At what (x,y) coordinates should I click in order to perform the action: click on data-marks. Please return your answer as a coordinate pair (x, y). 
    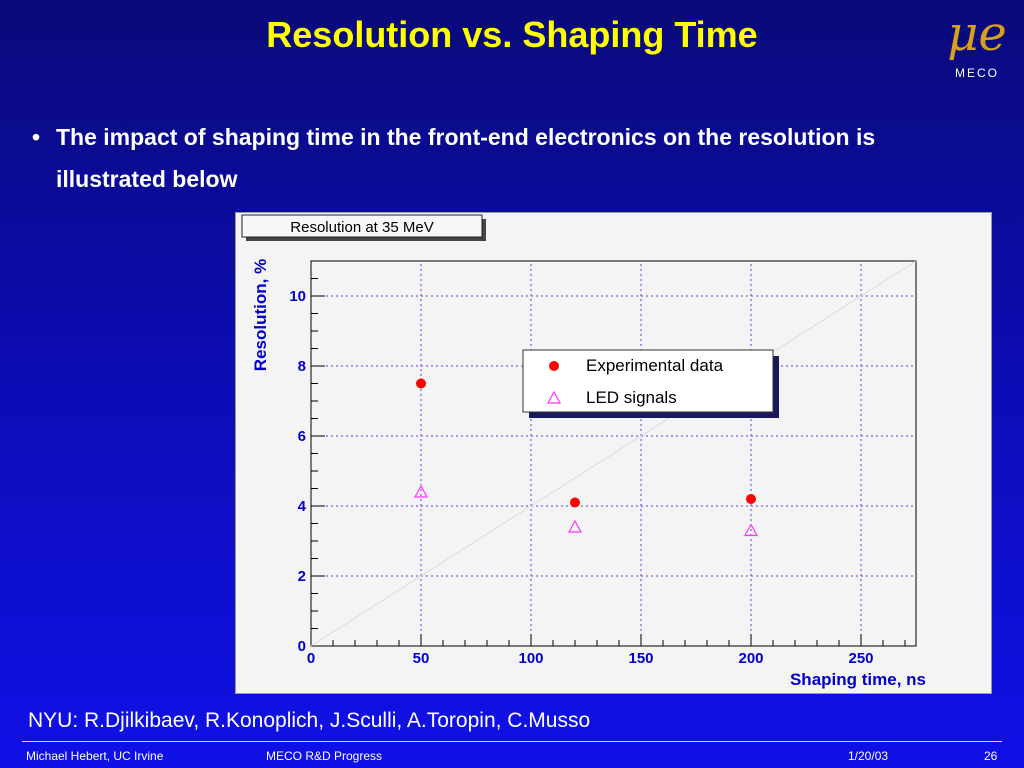
    Looking at the image, I should click on (586, 457).